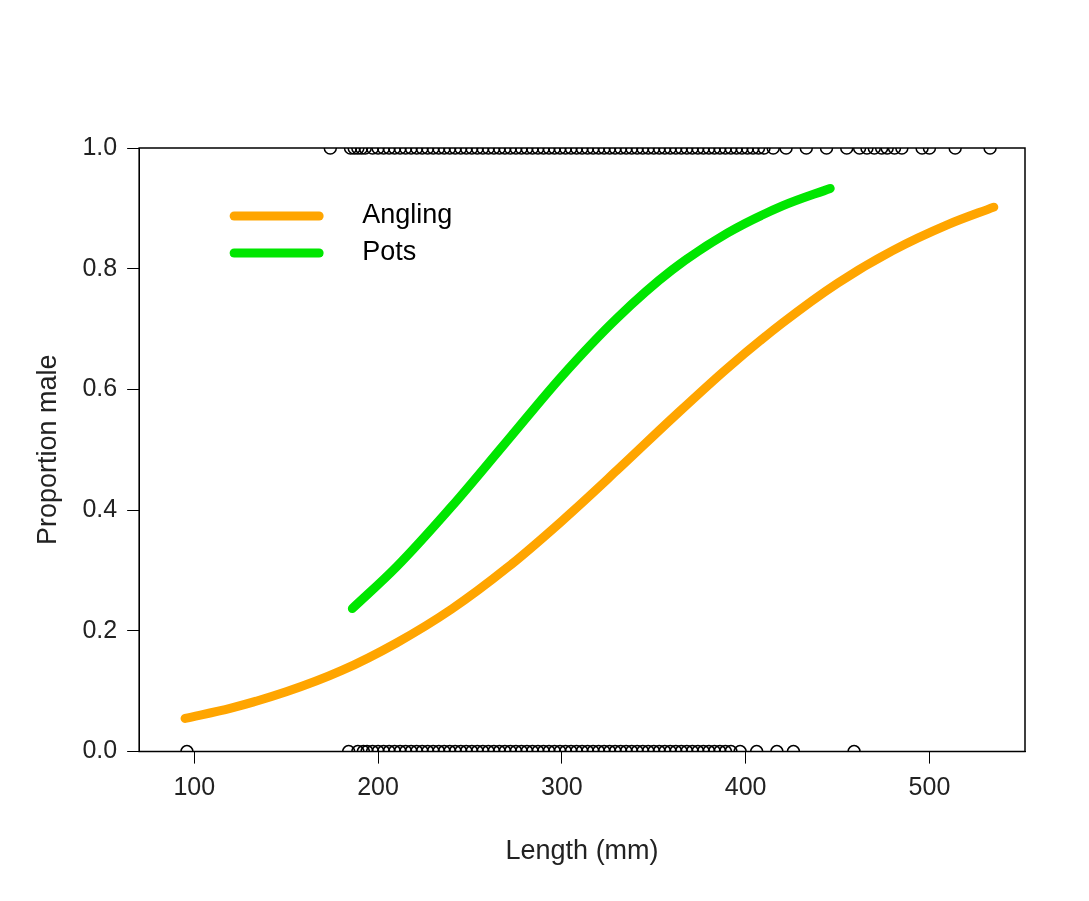 This screenshot has height=901, width=1089. I want to click on y-tick-label: 0.6, so click(100, 387).